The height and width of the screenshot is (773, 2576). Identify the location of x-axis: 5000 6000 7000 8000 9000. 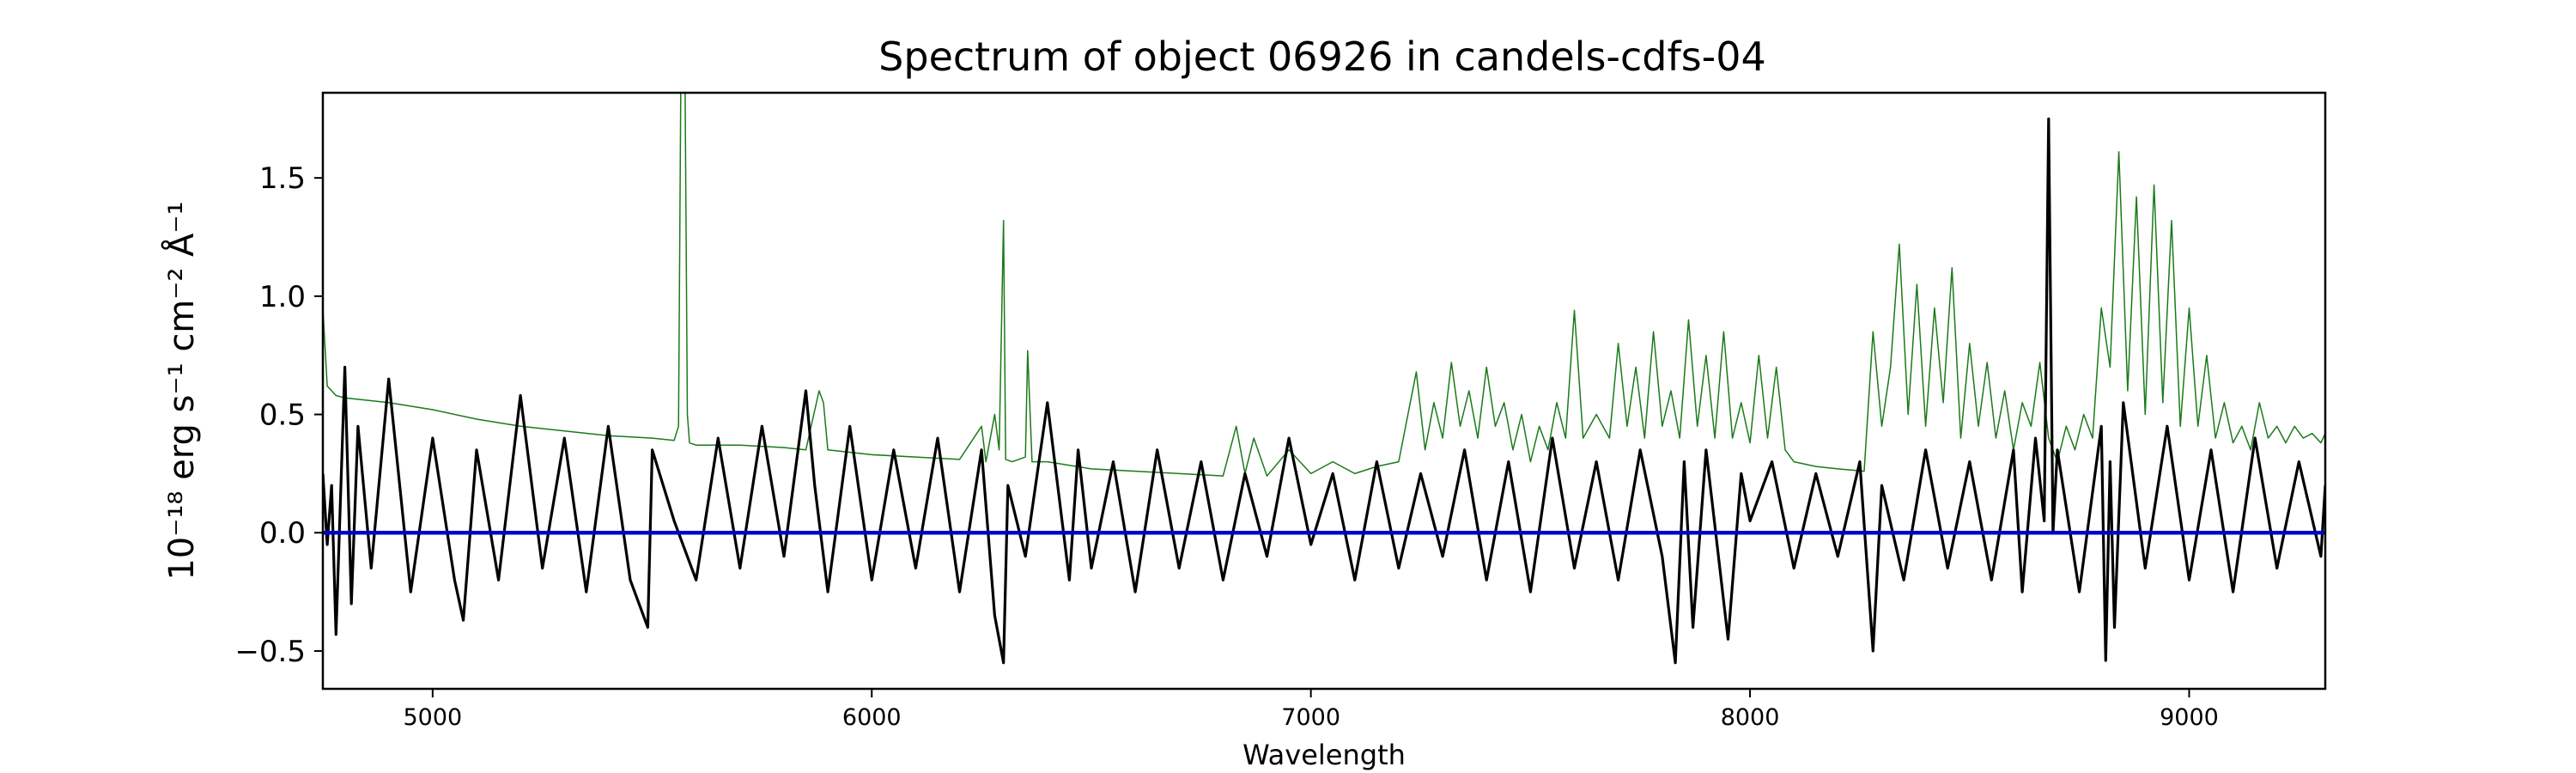
(1311, 710).